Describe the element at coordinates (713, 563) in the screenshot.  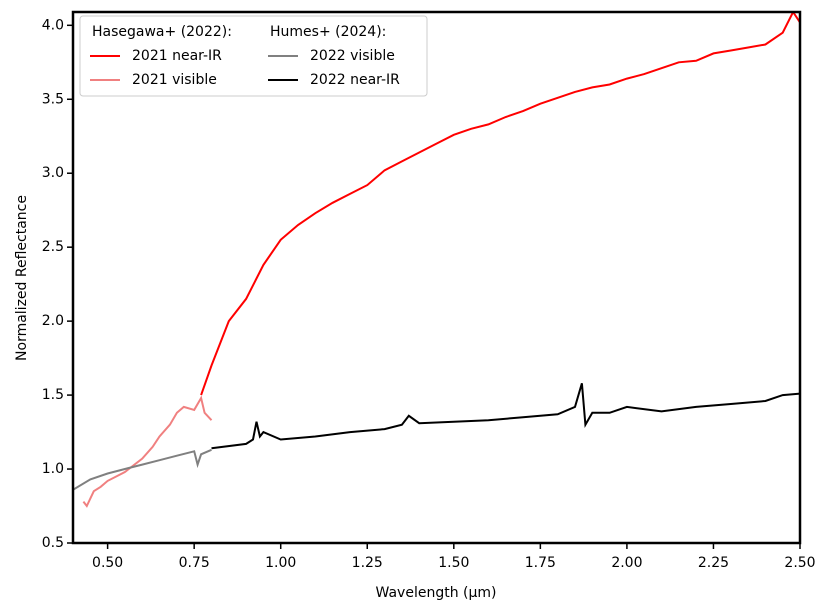
I see `x-tick-label: 2.25` at that location.